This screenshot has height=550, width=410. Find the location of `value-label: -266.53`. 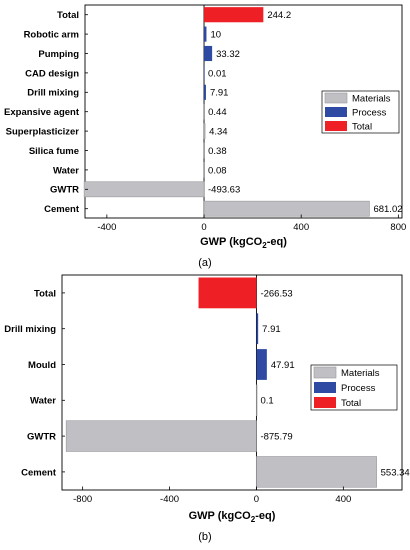

value-label: -266.53 is located at coordinates (276, 293).